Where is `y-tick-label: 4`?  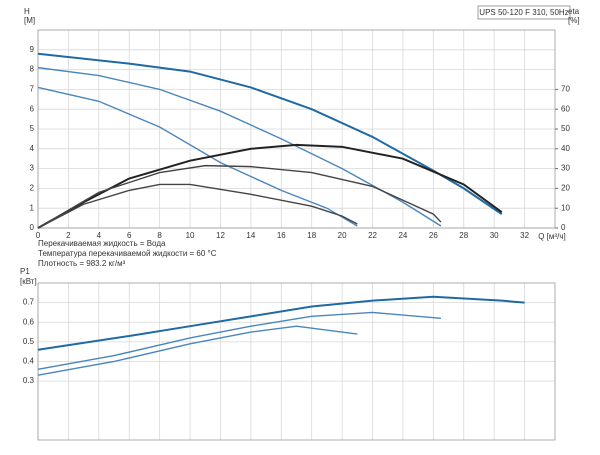 y-tick-label: 4 is located at coordinates (32, 148).